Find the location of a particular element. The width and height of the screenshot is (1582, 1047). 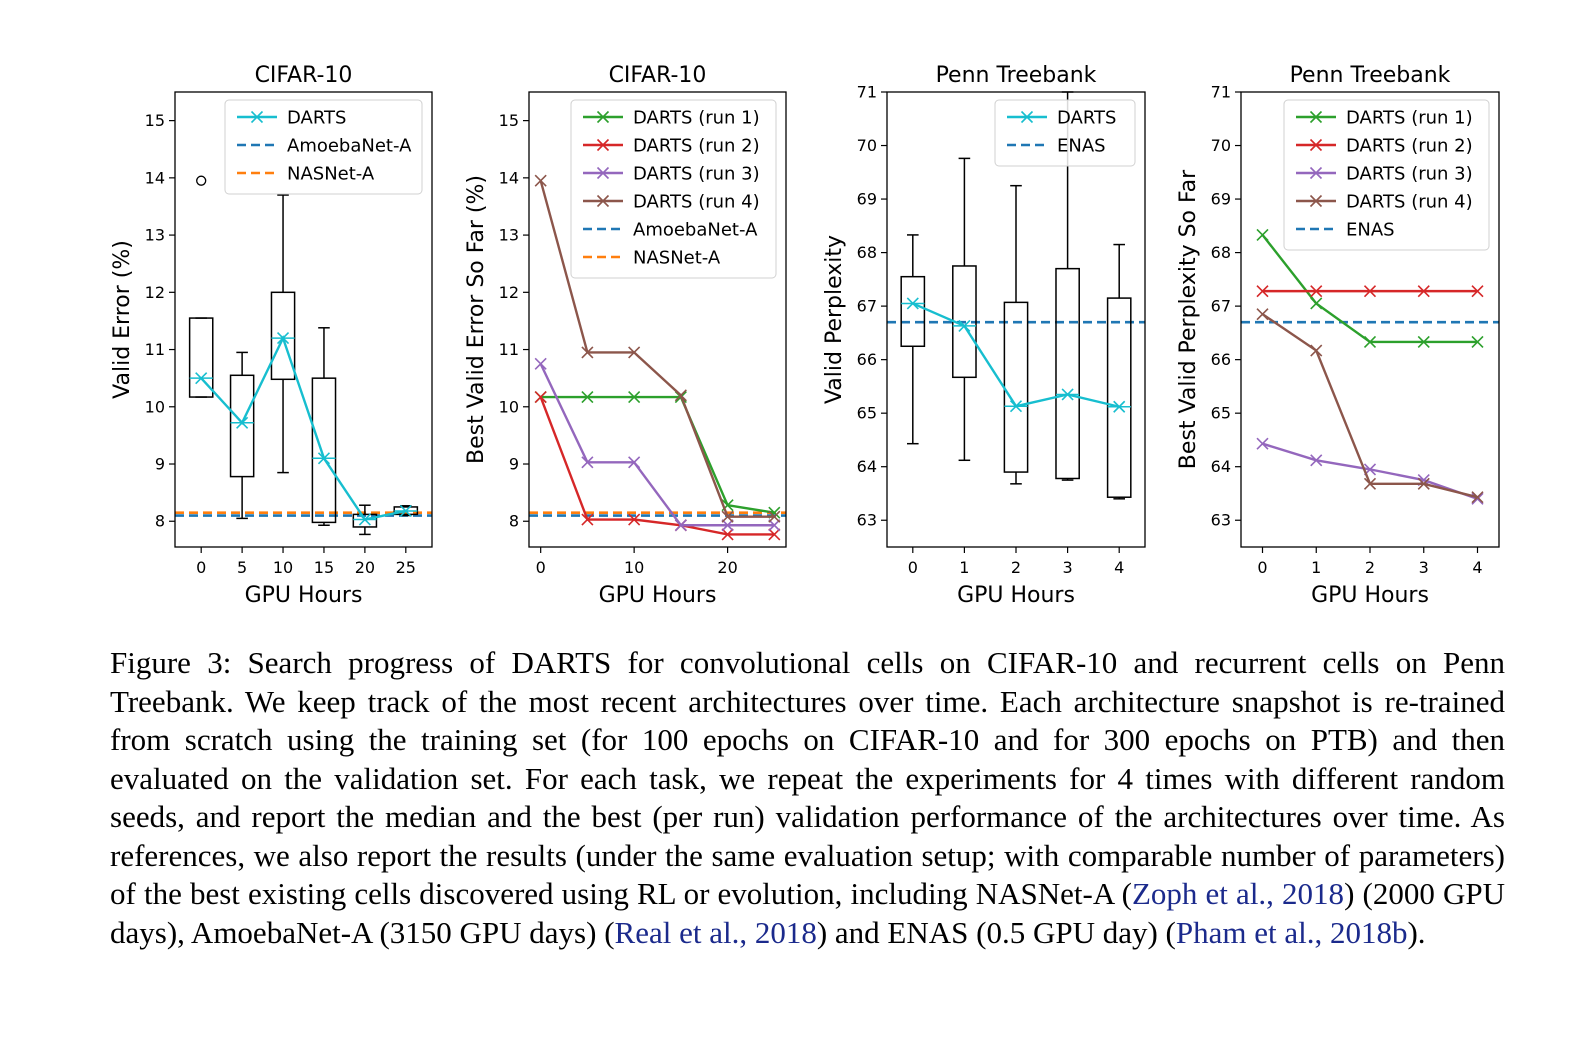

legend-label: DARTS (run 1) is located at coordinates (1409, 118).